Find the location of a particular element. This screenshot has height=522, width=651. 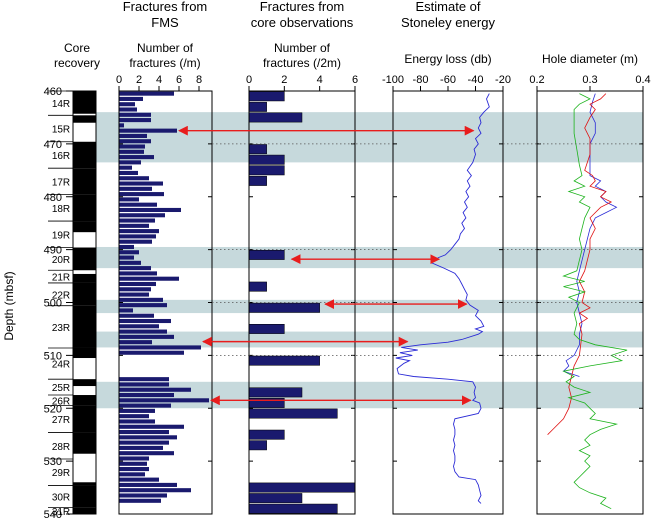

fms-xtick-label: 0 is located at coordinates (119, 80).